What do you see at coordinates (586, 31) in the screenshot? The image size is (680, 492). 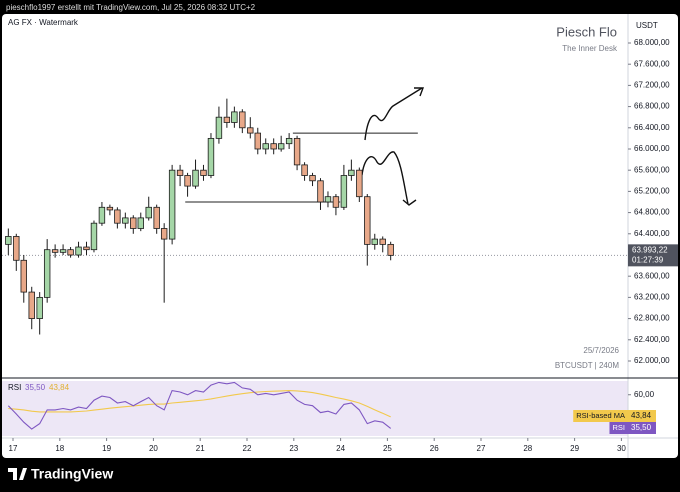 I see `watermark-title: Piesch Flo` at bounding box center [586, 31].